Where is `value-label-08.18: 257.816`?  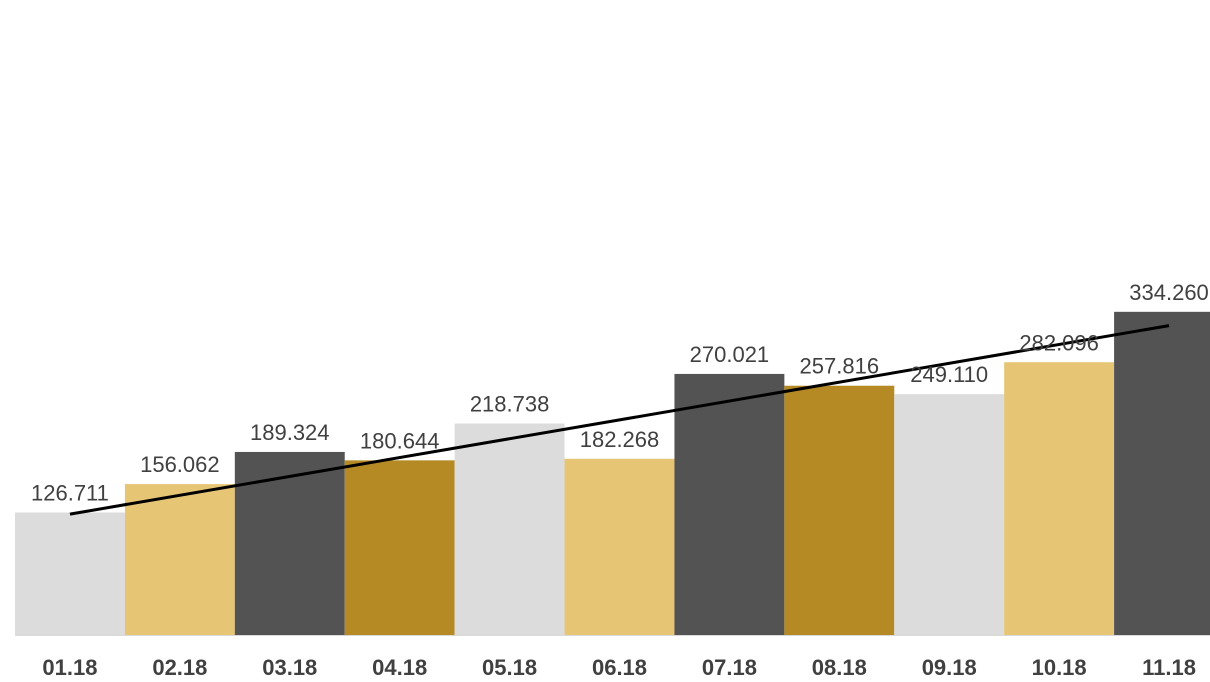 value-label-08.18: 257.816 is located at coordinates (840, 366).